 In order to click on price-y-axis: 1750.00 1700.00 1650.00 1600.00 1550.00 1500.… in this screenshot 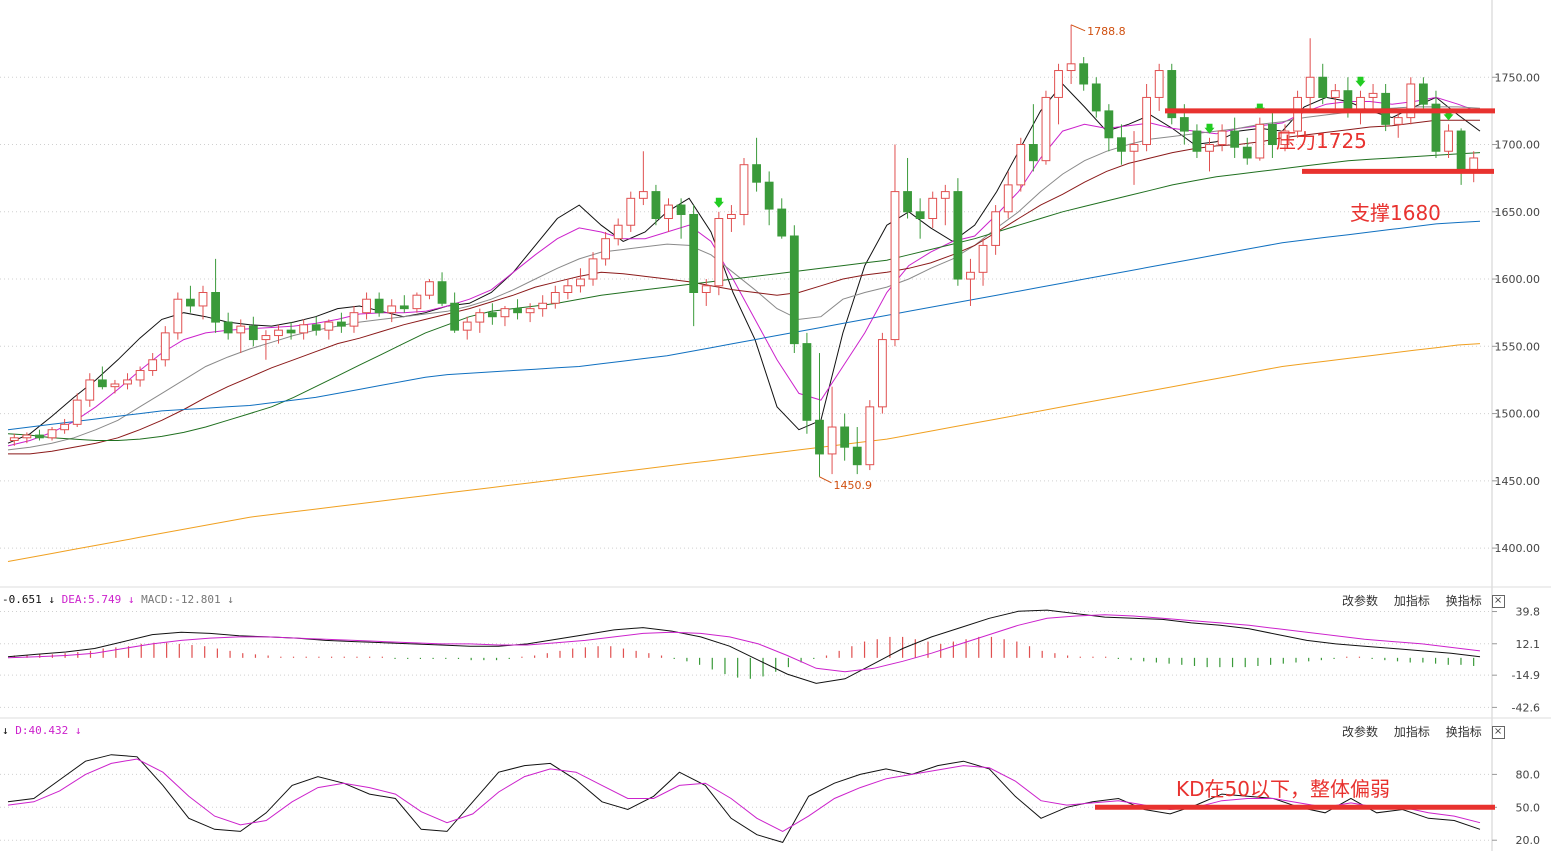, I will do `click(1516, 313)`.